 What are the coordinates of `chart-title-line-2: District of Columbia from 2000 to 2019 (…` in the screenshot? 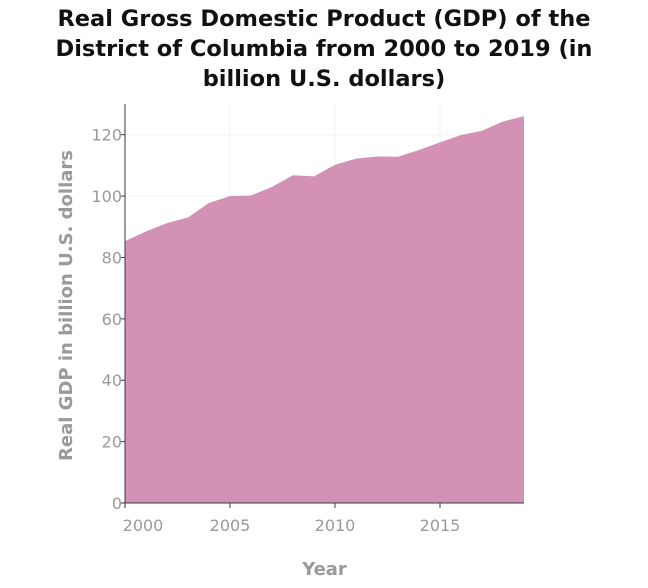 It's located at (324, 49).